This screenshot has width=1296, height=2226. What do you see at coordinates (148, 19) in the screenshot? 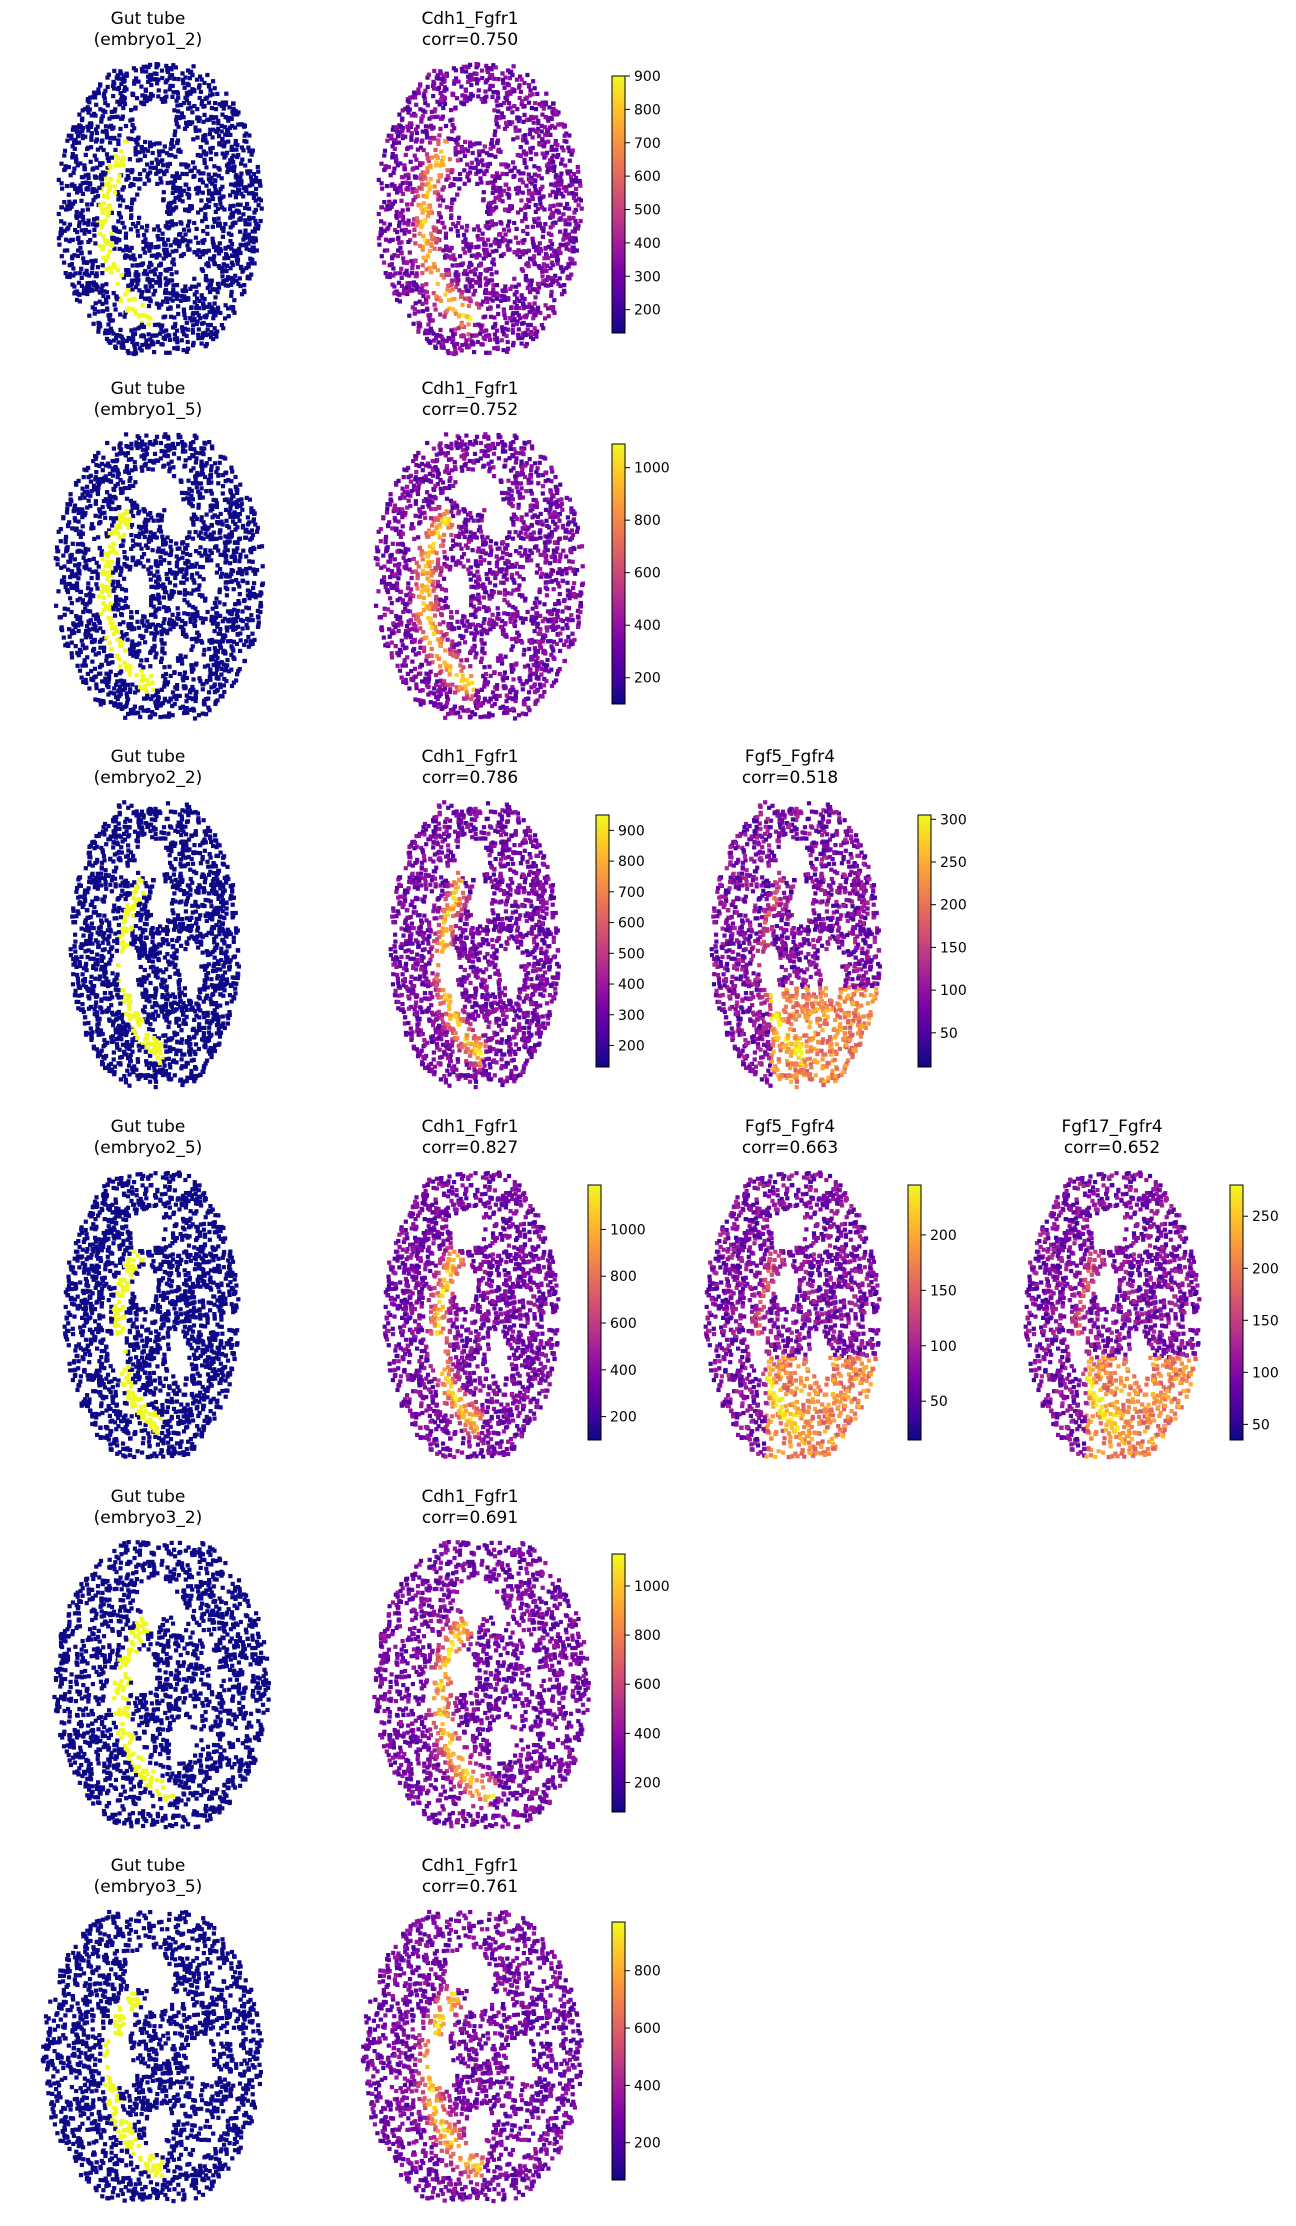
I see `panel-title: Gut tube` at bounding box center [148, 19].